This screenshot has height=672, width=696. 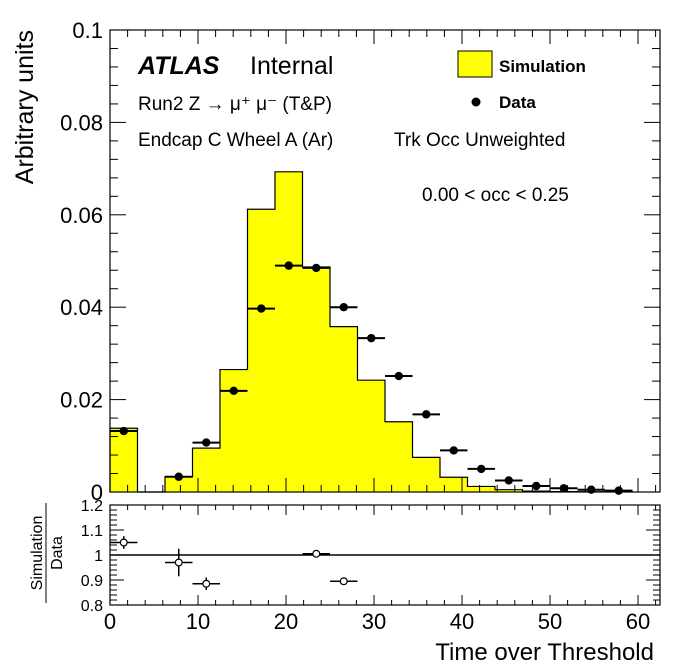 I want to click on x-tick-label: 40, so click(x=462, y=621).